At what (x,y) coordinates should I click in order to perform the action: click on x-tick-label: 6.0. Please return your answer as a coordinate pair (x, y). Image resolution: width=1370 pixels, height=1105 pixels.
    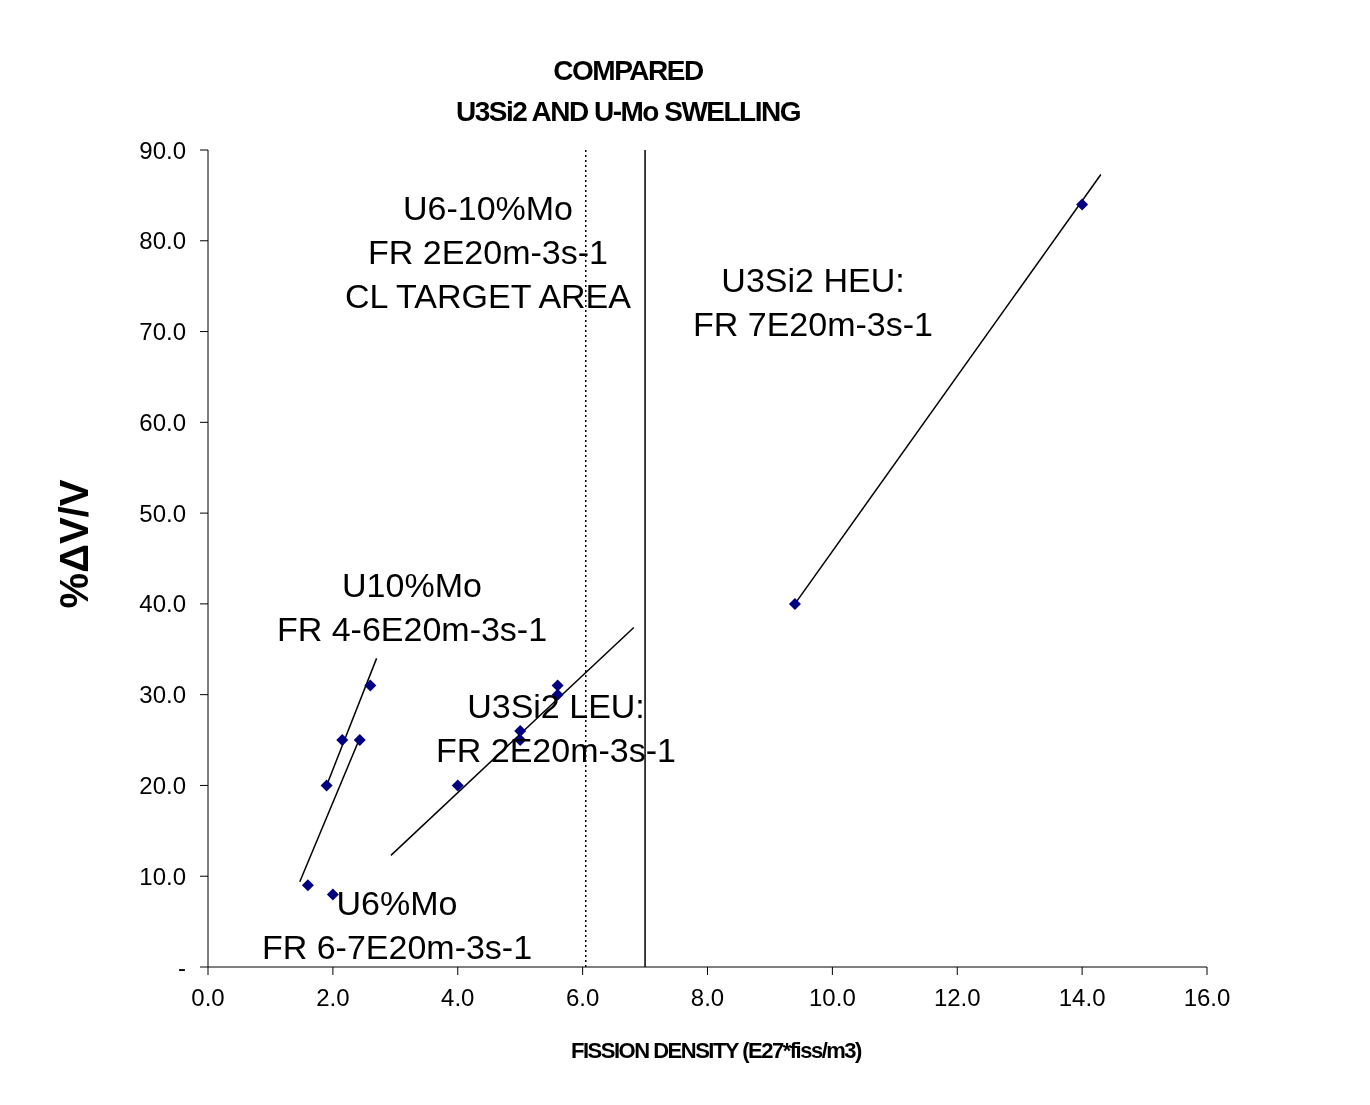
    Looking at the image, I should click on (582, 998).